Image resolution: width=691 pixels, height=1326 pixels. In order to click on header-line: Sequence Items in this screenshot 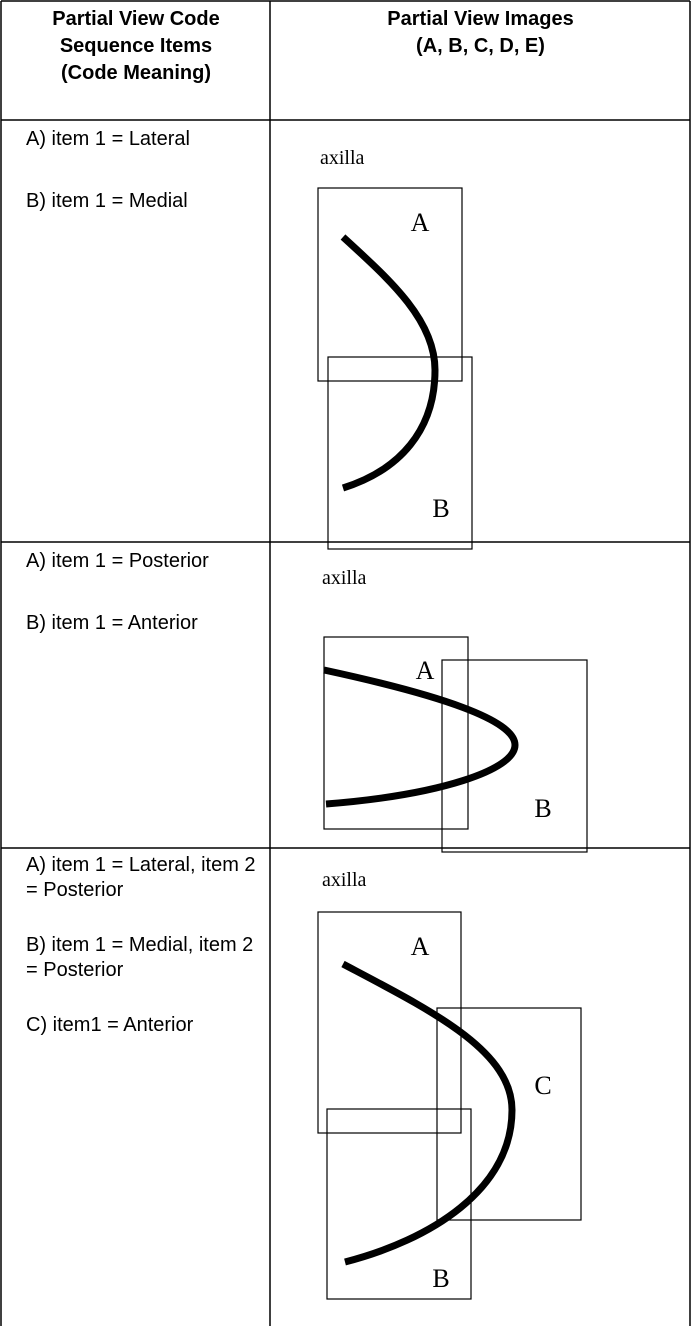, I will do `click(136, 46)`.